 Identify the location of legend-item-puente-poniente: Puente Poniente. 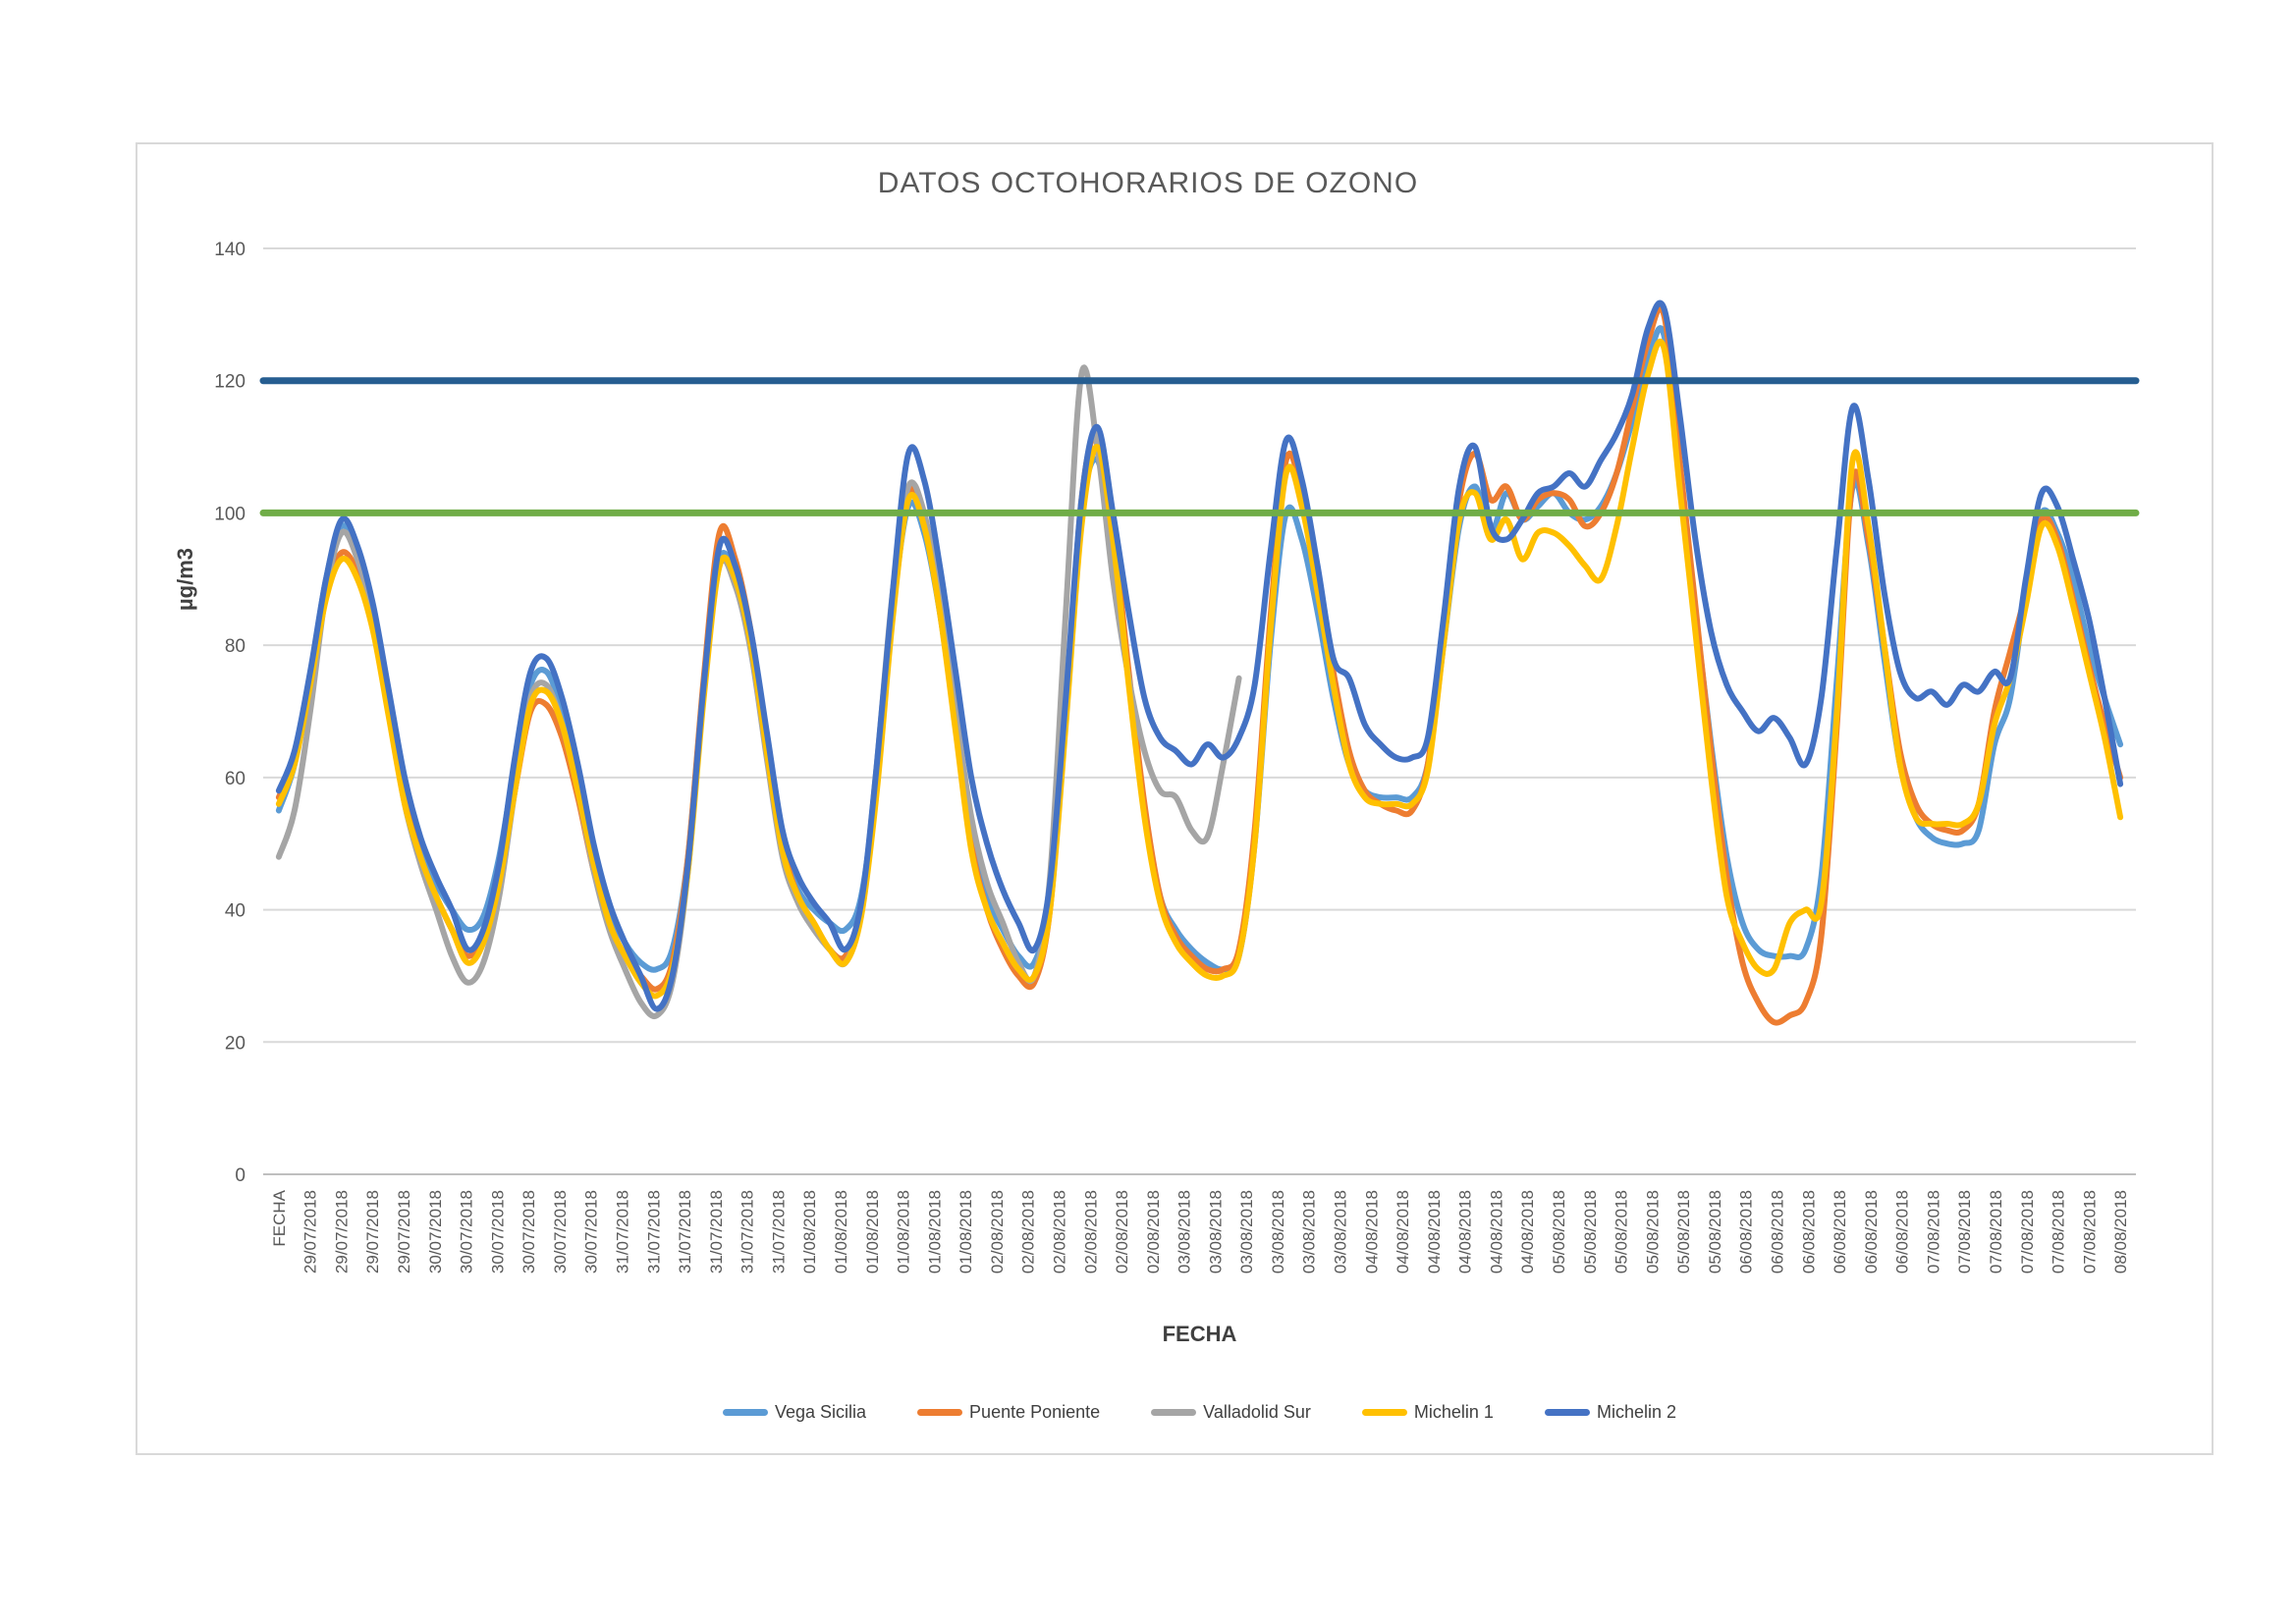
(1008, 1412).